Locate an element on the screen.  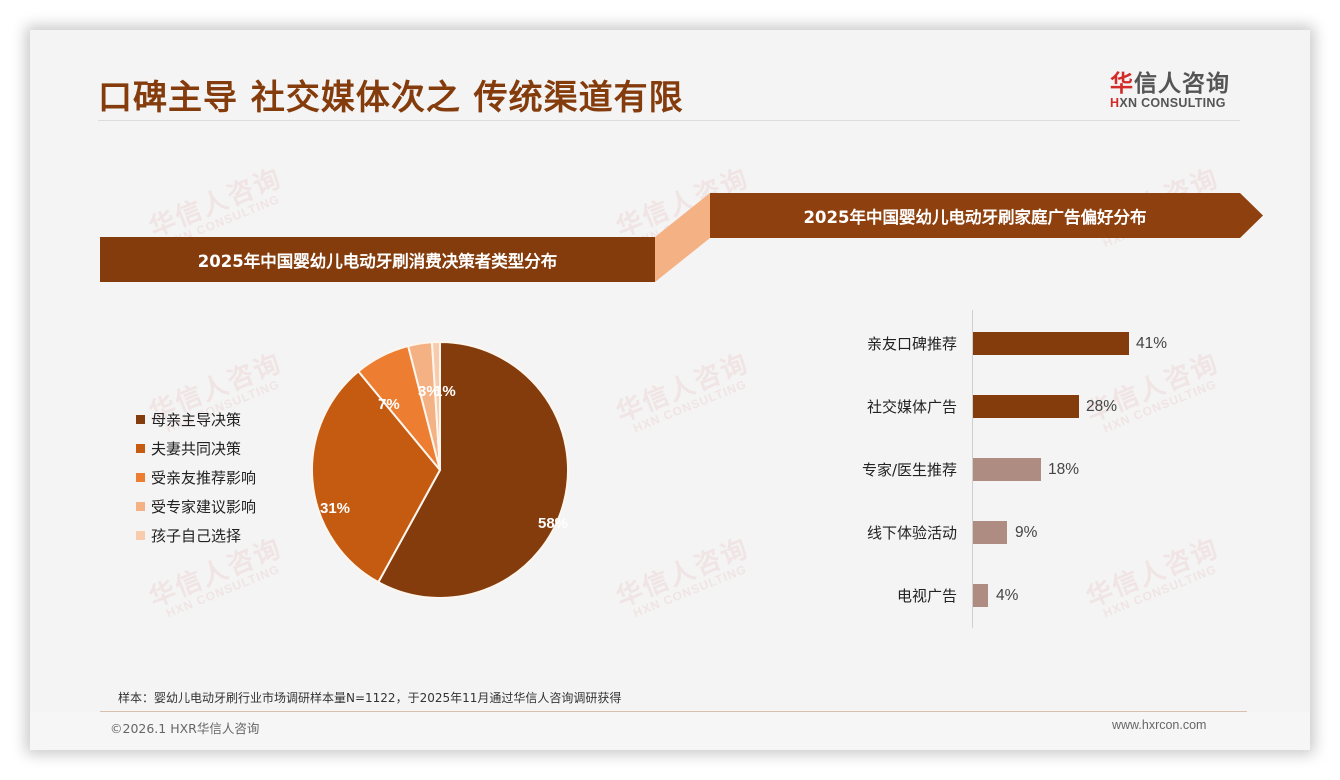
arrow-banner-shape is located at coordinates (986, 215).